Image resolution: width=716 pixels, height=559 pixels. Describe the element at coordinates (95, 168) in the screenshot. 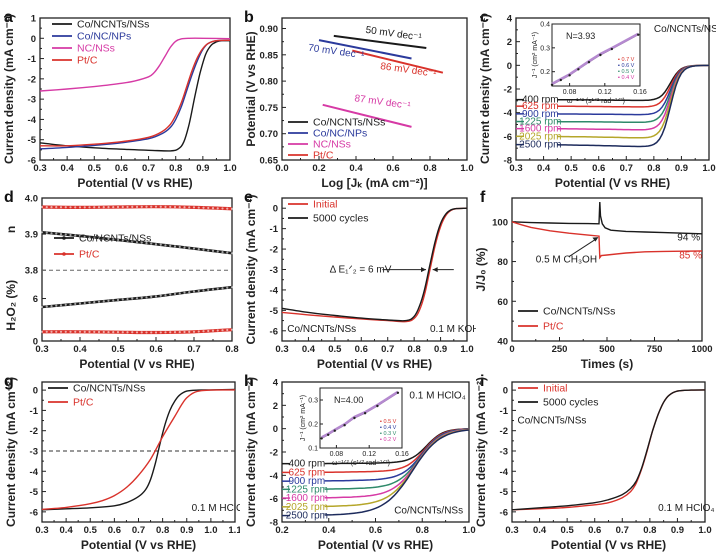

I see `x-tick-label: 0.5` at that location.